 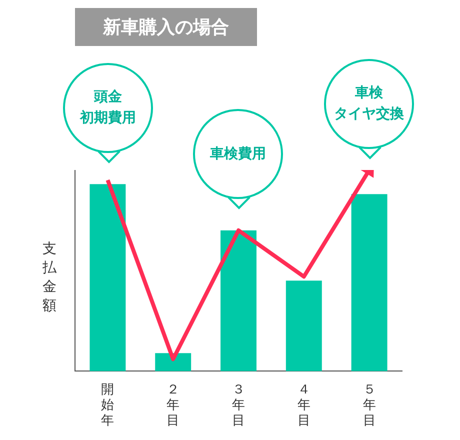 What do you see at coordinates (50, 278) in the screenshot?
I see `y-axis-title: 支払金額` at bounding box center [50, 278].